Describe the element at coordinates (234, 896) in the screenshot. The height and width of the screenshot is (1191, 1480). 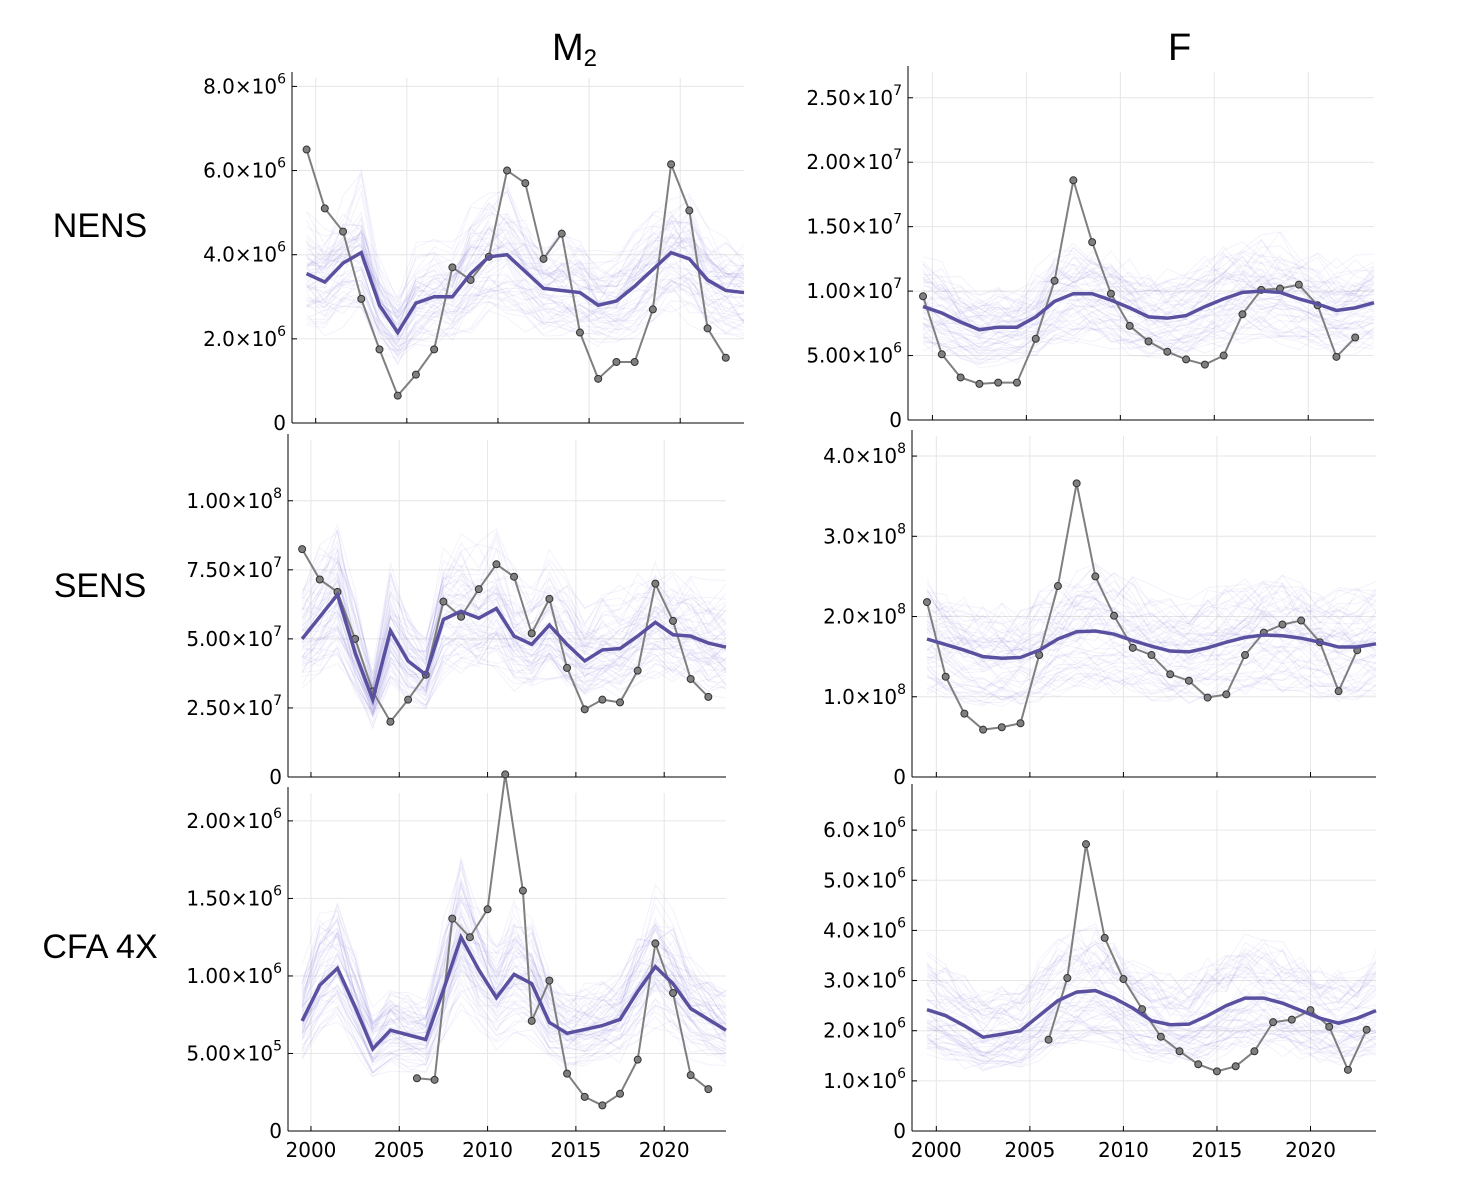
I see `y-tick-label: 1.50×10⁶` at that location.